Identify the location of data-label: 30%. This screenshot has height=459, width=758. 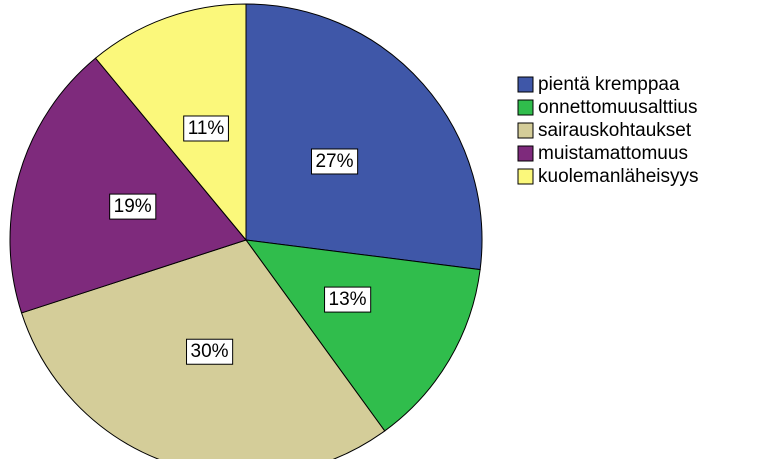
(210, 351).